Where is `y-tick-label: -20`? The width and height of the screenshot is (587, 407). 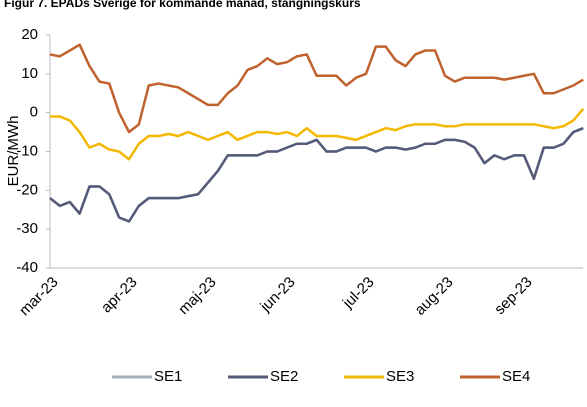
y-tick-label: -20 is located at coordinates (27, 189).